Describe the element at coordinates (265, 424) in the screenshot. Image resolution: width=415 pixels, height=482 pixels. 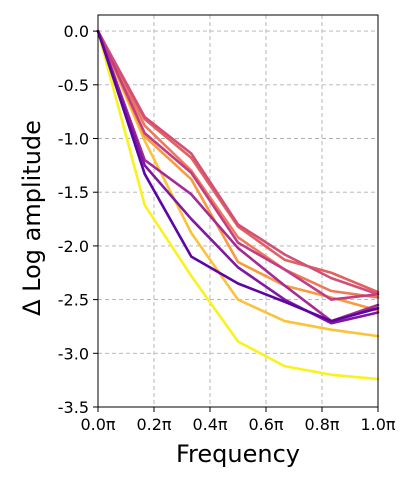
I see `x-tick-label-3: 0.6π` at that location.